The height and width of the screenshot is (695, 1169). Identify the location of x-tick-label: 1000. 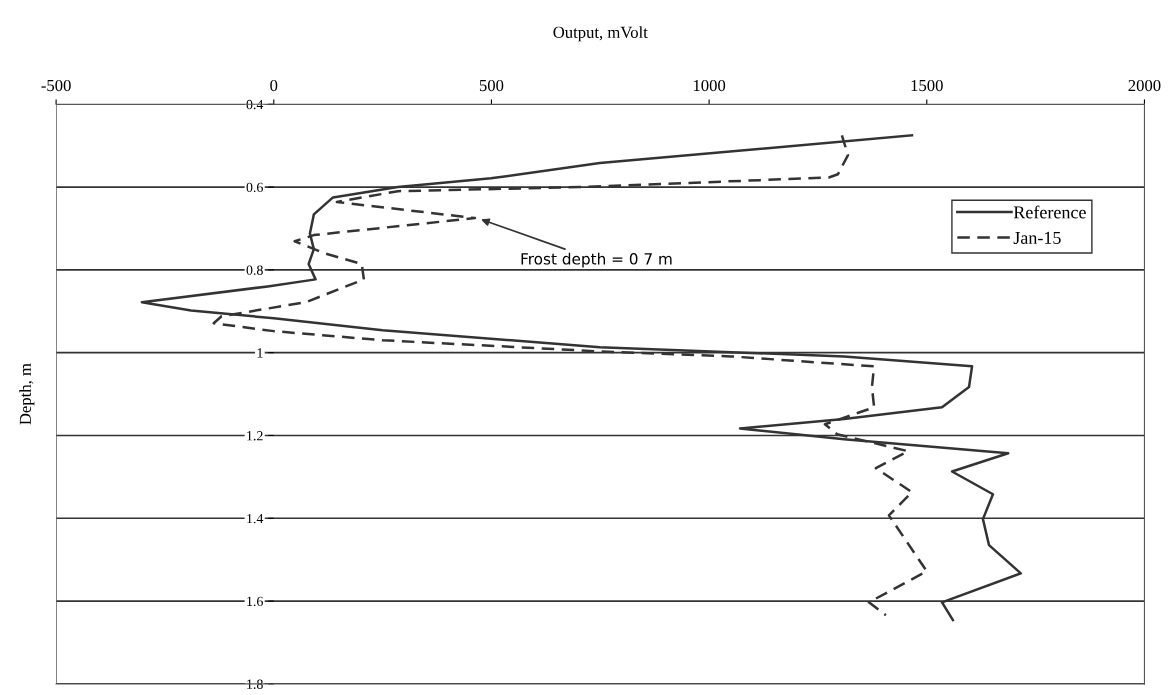
(709, 85).